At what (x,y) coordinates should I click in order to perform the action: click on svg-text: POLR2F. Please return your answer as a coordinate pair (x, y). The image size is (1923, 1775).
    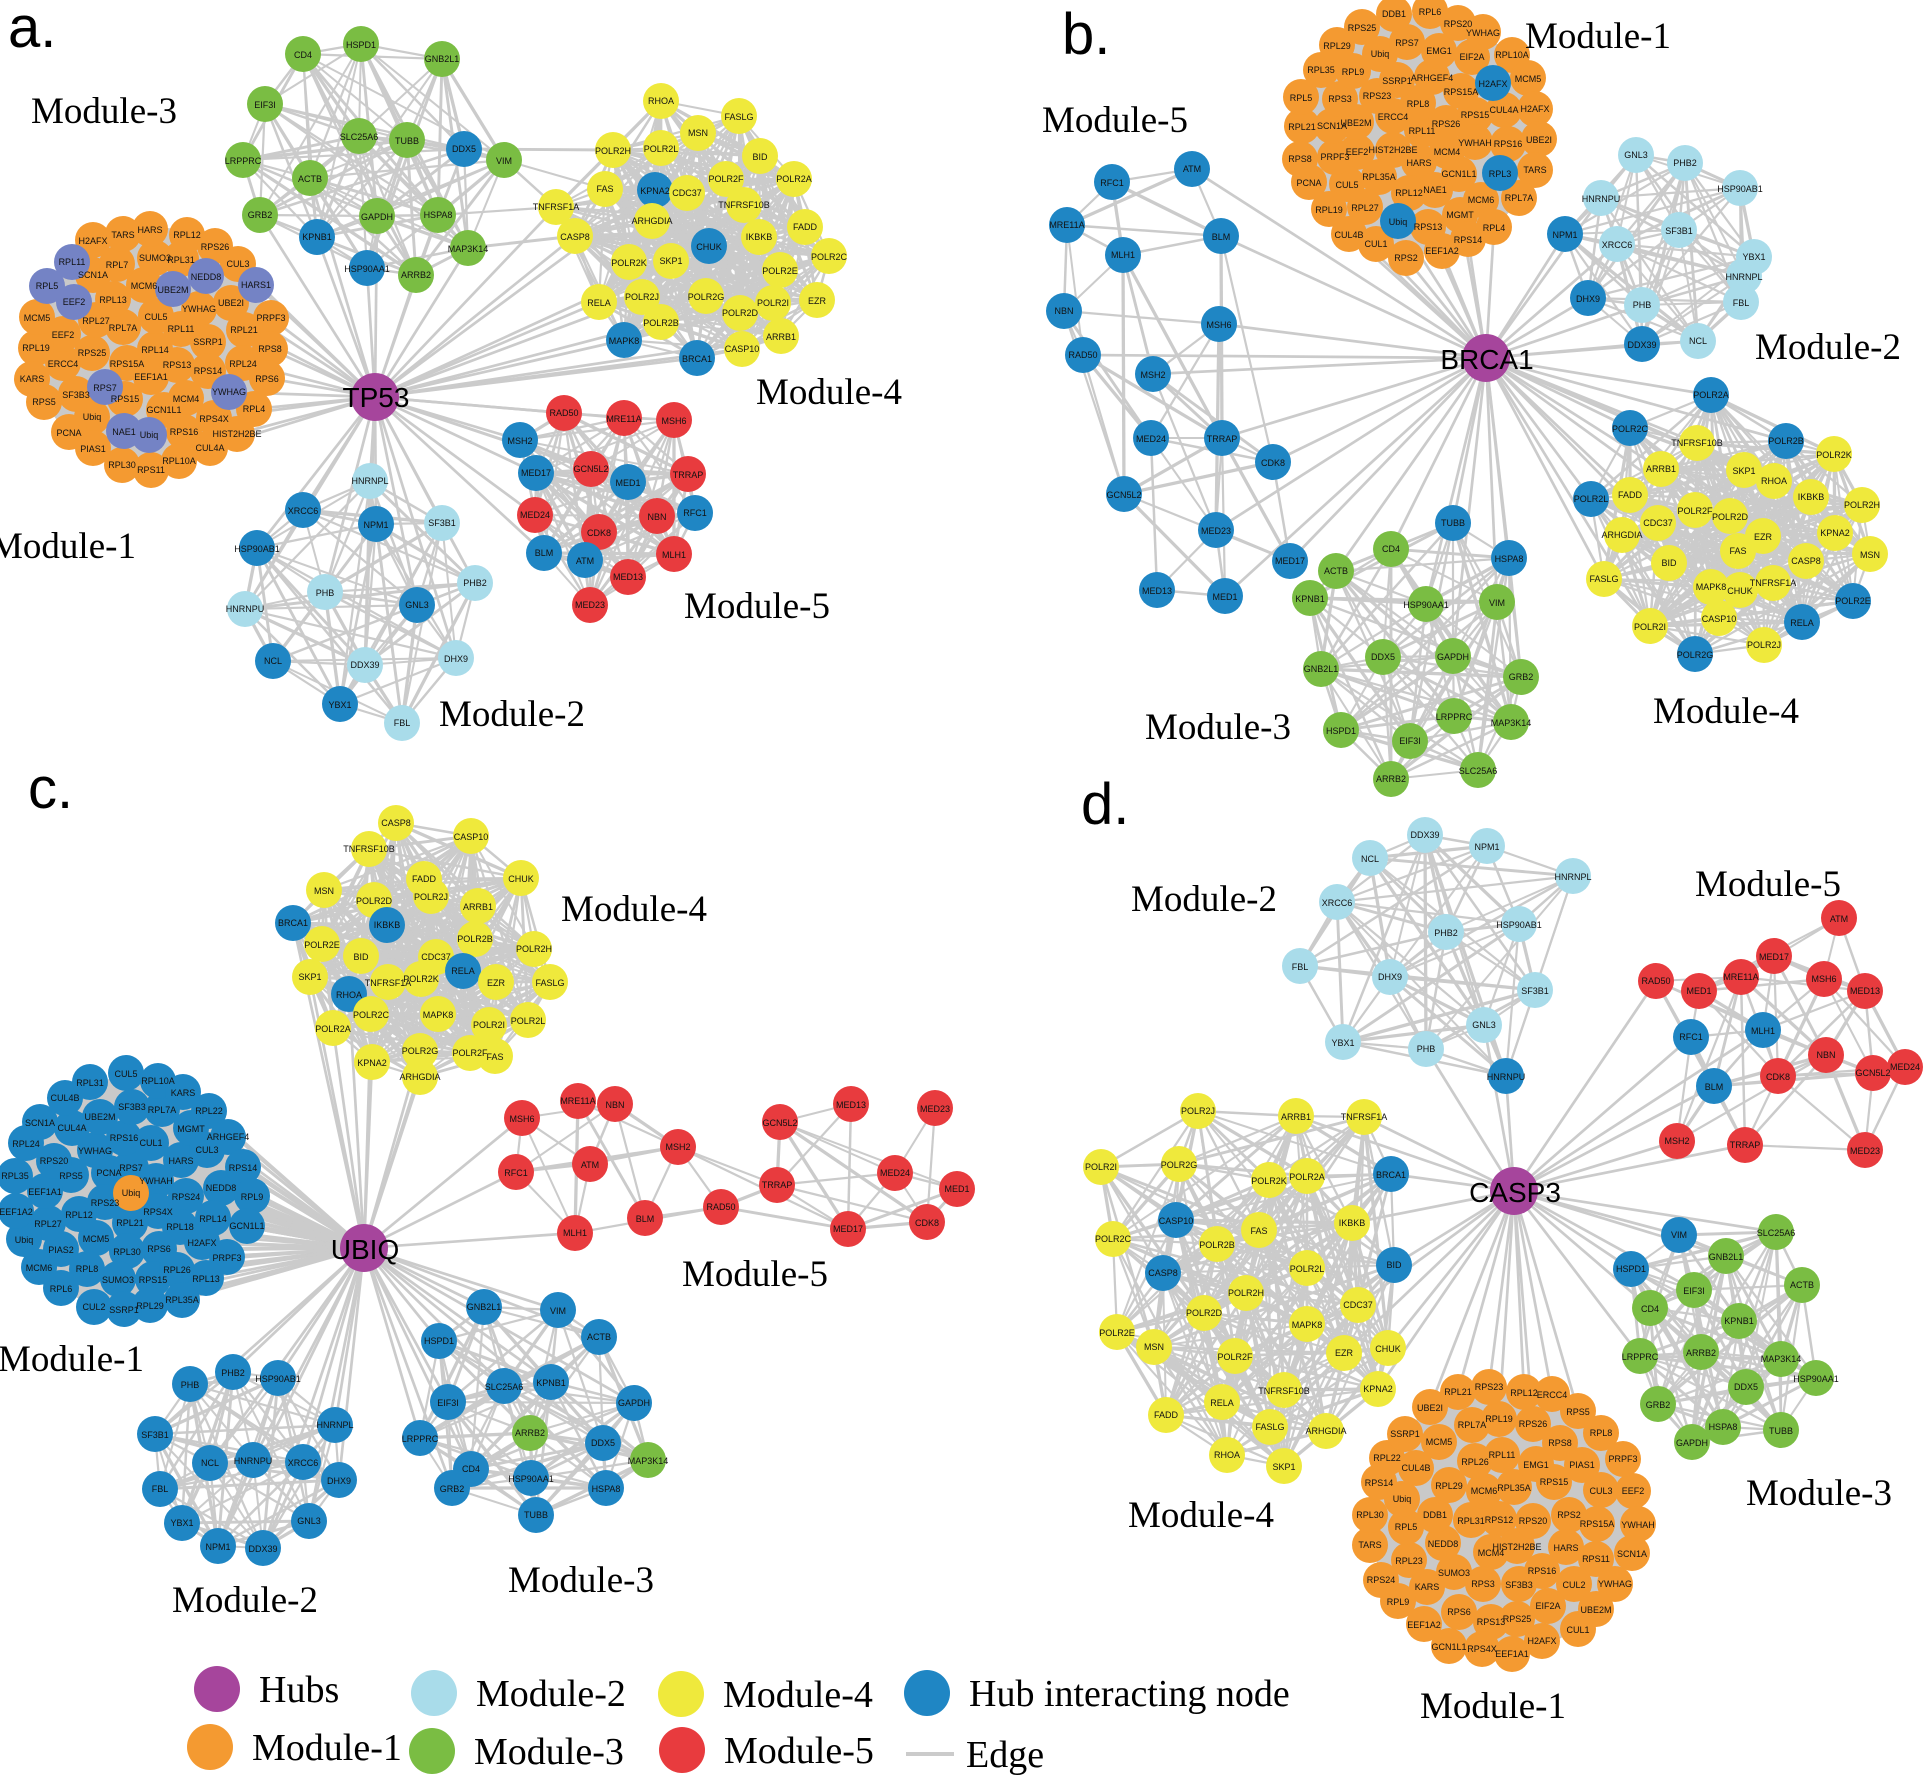
    Looking at the image, I should click on (1695, 511).